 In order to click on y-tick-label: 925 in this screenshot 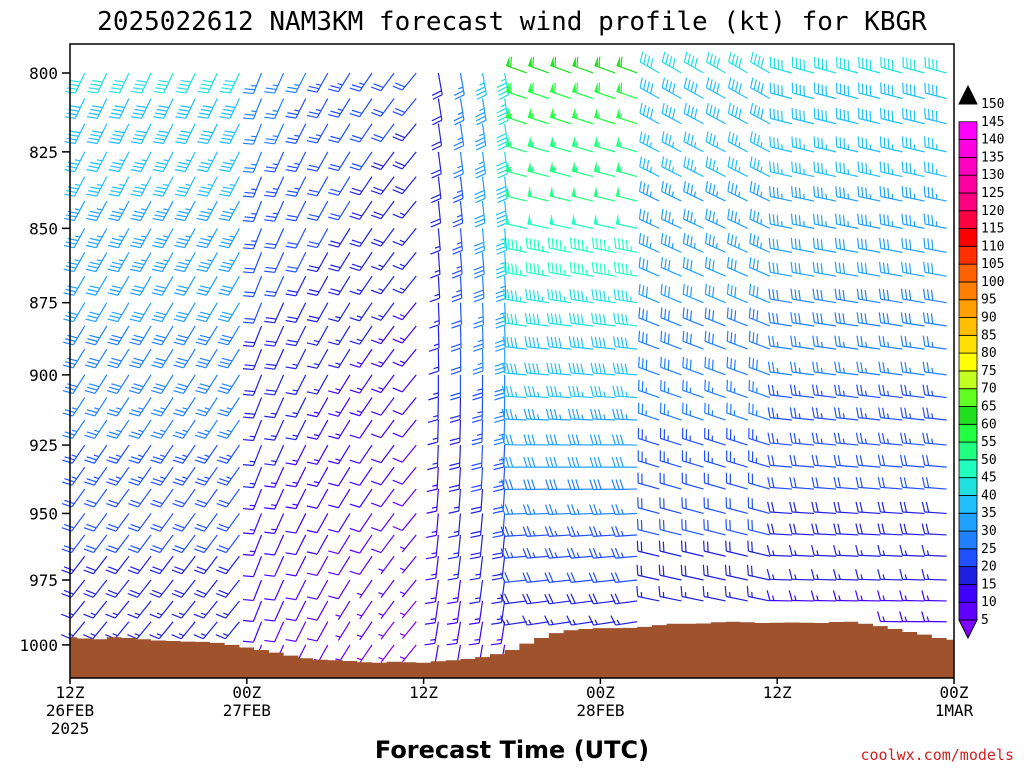, I will do `click(43, 445)`.